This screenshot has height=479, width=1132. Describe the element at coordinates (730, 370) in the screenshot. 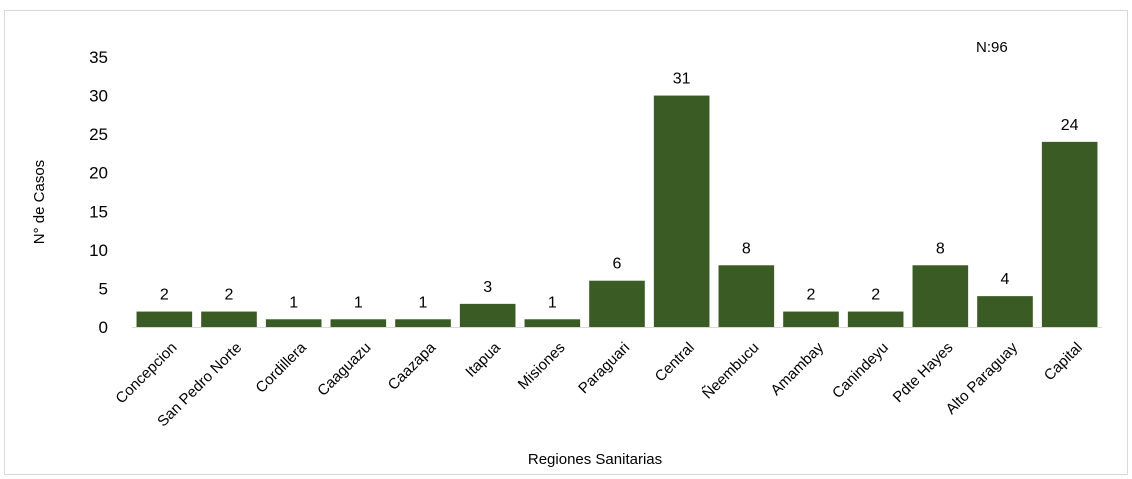

I see `x-tick-label-9: Ñeembucu` at that location.